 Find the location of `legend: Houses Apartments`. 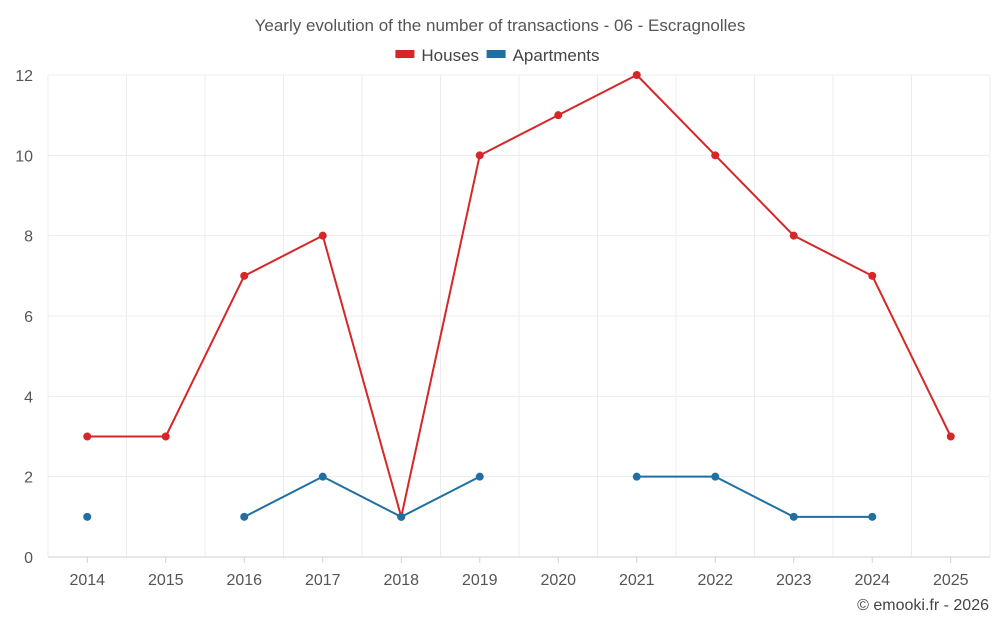

legend: Houses Apartments is located at coordinates (497, 55).